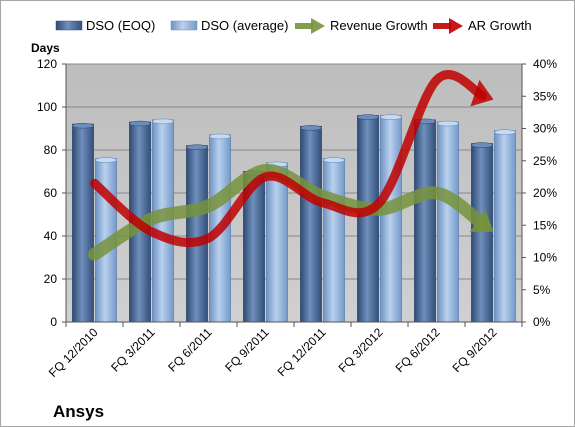 The width and height of the screenshot is (575, 427). Describe the element at coordinates (545, 96) in the screenshot. I see `right-tick-label: 35%` at that location.